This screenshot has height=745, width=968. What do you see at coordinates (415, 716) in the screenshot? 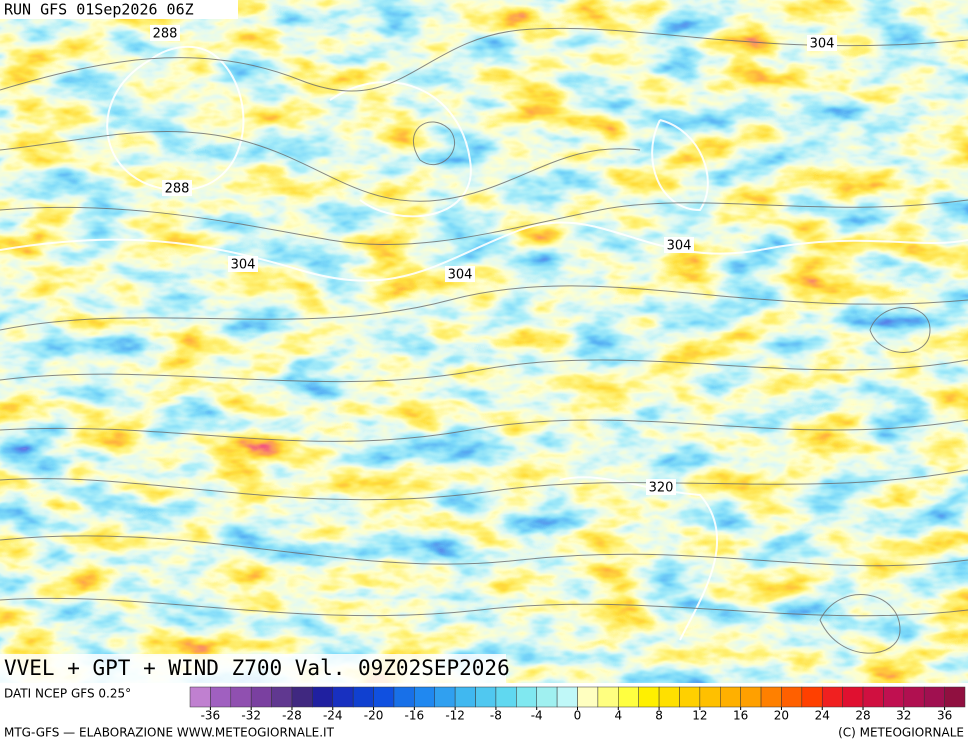
I see `tick-label: -16` at bounding box center [415, 716].